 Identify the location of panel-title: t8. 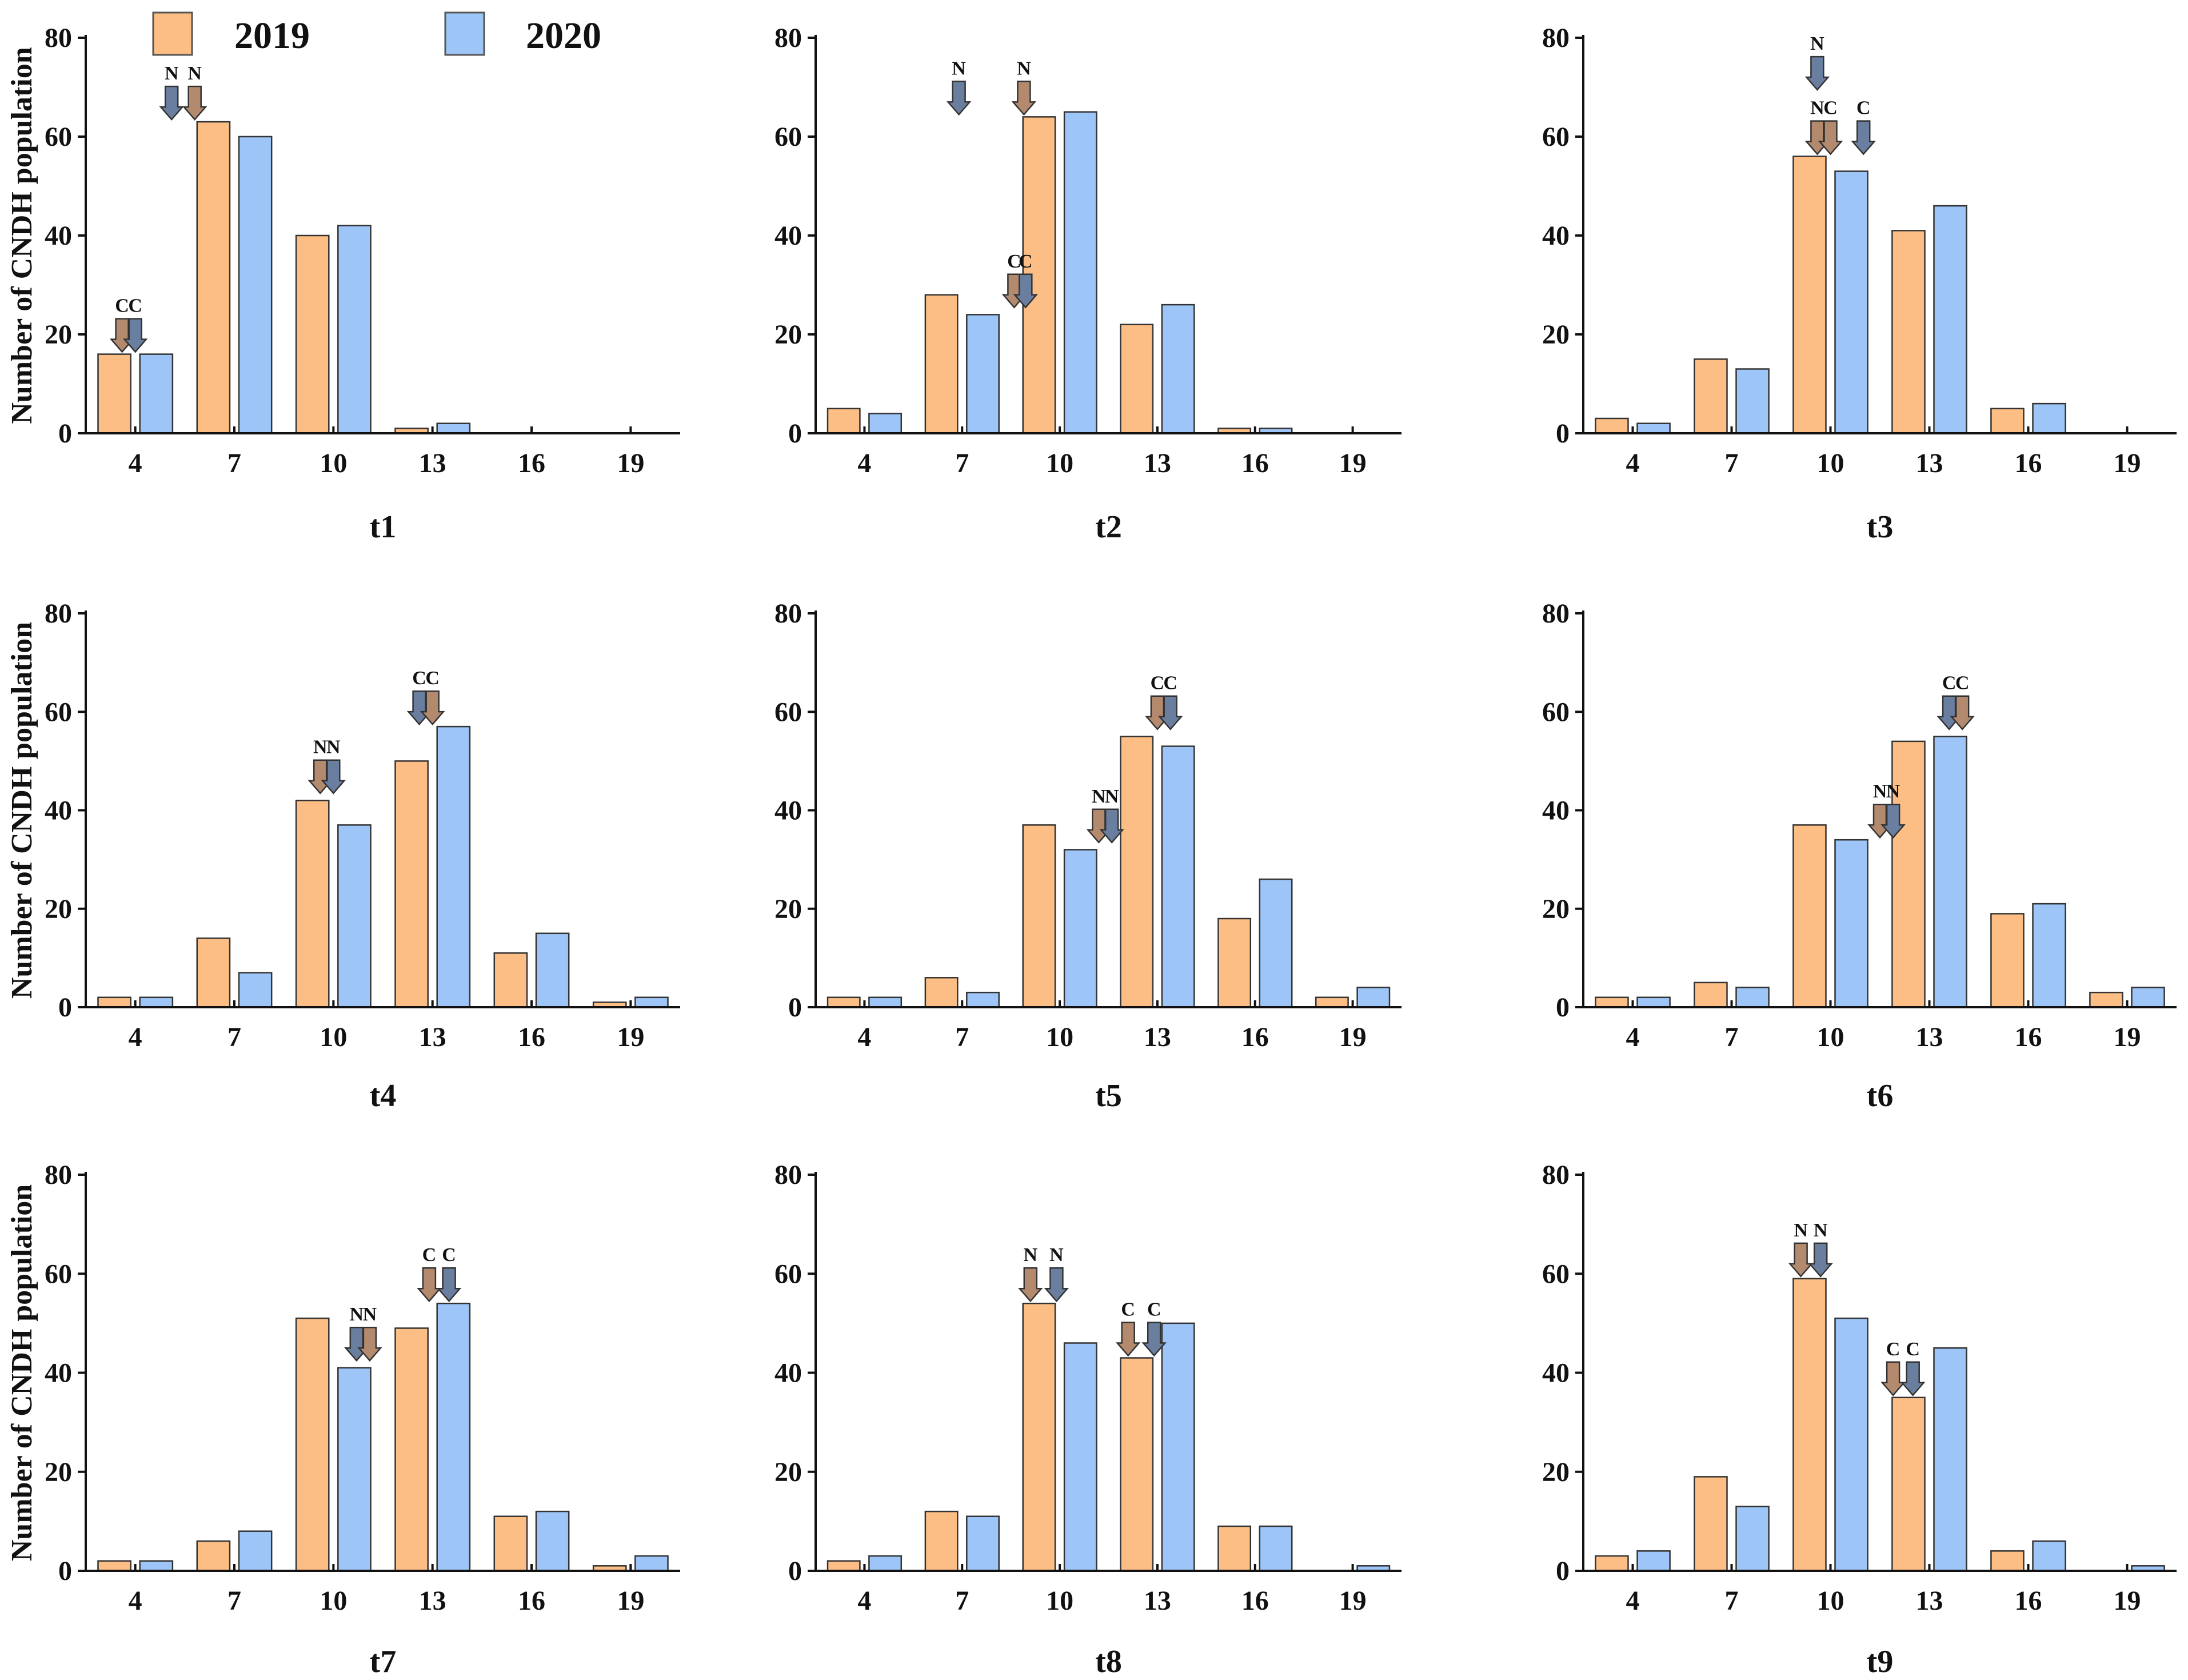
(1108, 1661).